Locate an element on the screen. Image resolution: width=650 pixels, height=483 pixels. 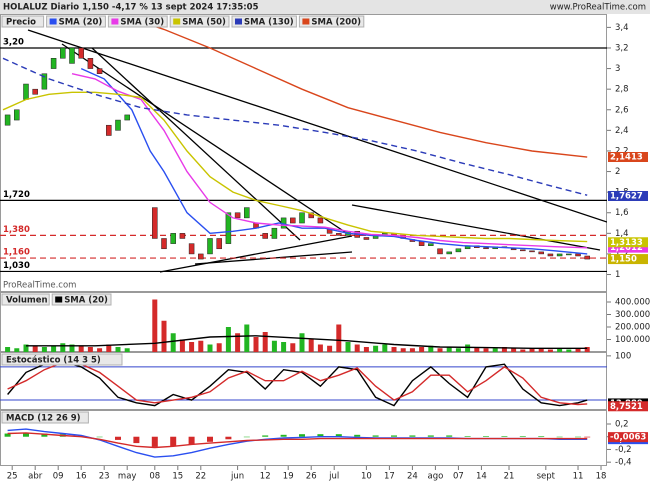
x-tick-label: 15 is located at coordinates (177, 477).